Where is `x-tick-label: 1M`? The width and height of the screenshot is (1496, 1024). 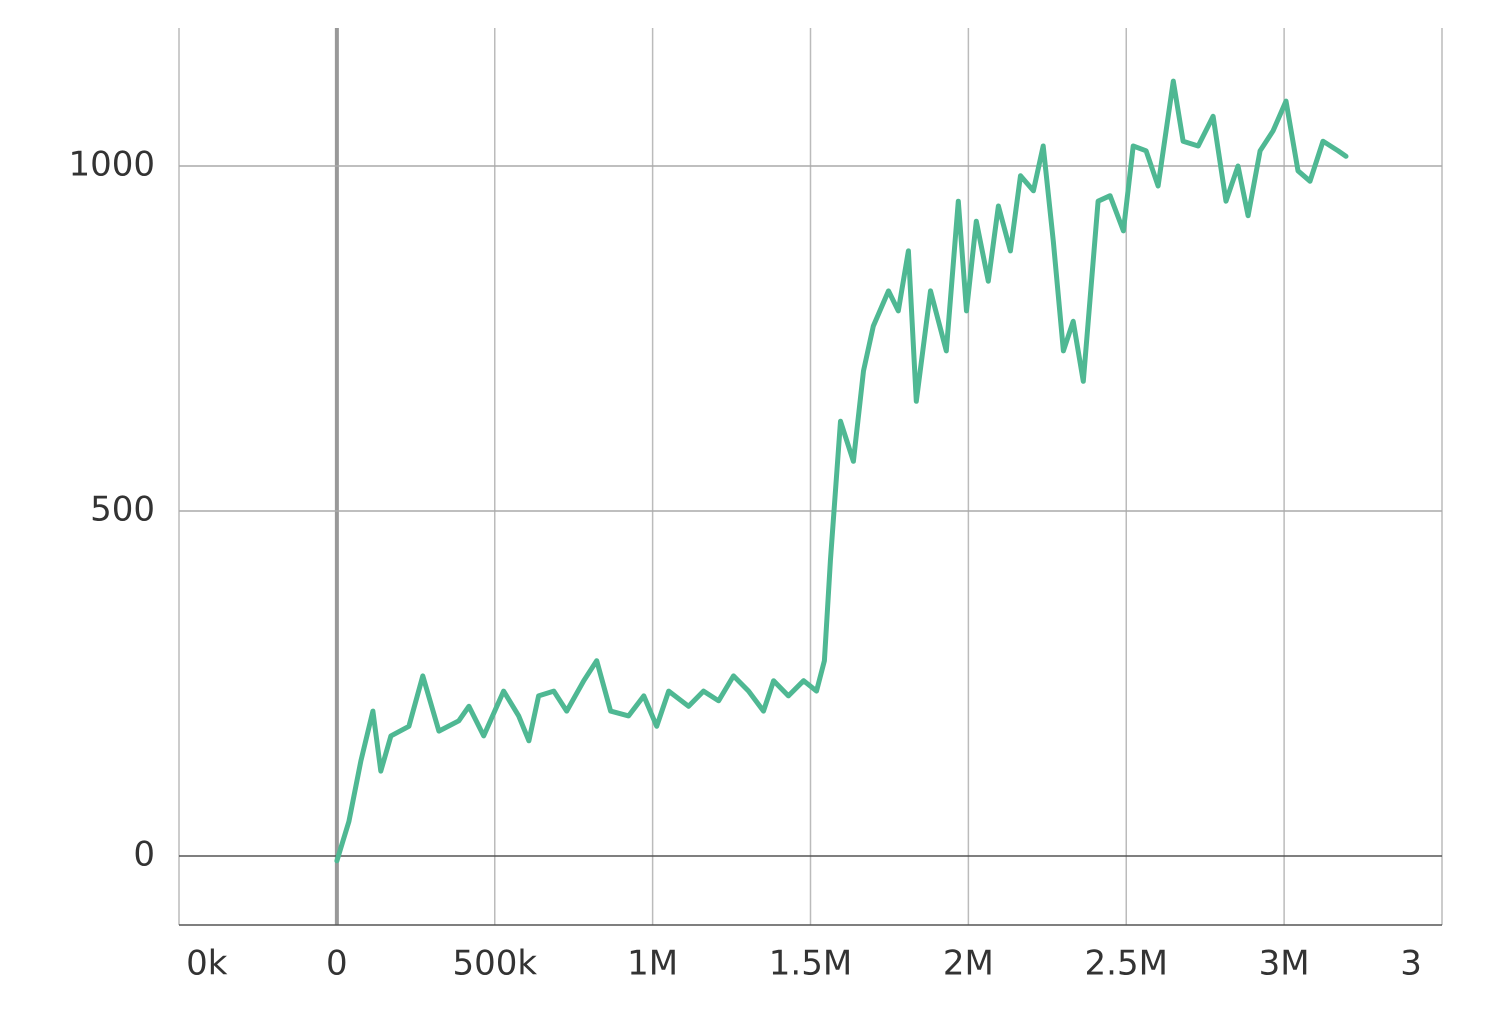
x-tick-label: 1M is located at coordinates (652, 964).